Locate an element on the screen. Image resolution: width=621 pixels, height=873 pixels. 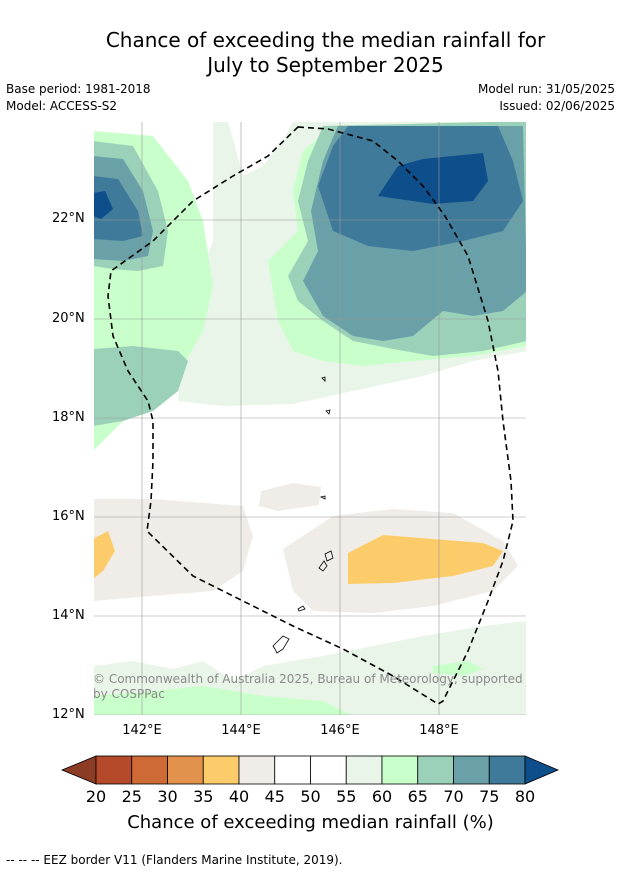
colorbar-tick-label: 65 is located at coordinates (417, 796).